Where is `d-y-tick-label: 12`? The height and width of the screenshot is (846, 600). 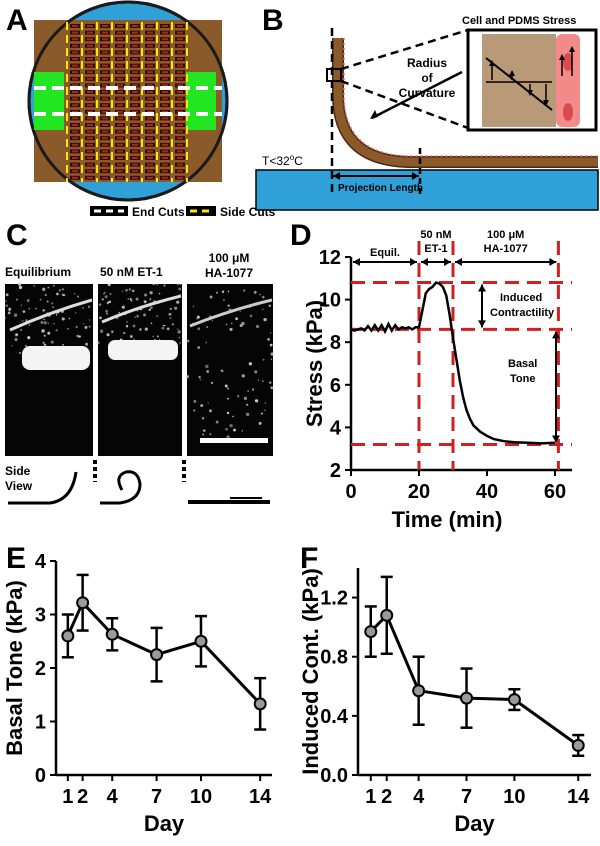 d-y-tick-label: 12 is located at coordinates (330, 258).